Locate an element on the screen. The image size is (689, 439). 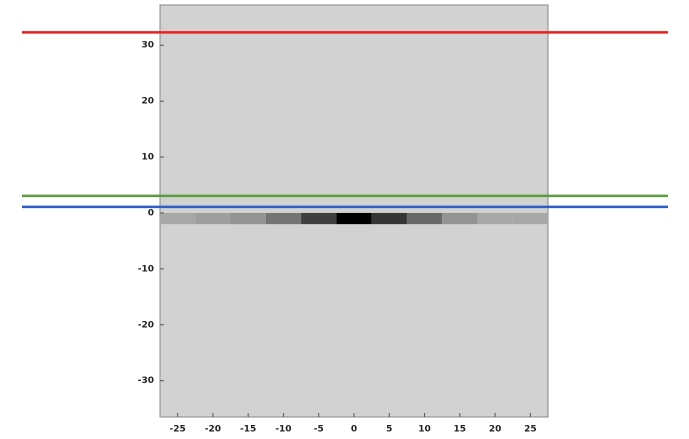
x-tick-label: 25 is located at coordinates (530, 430).